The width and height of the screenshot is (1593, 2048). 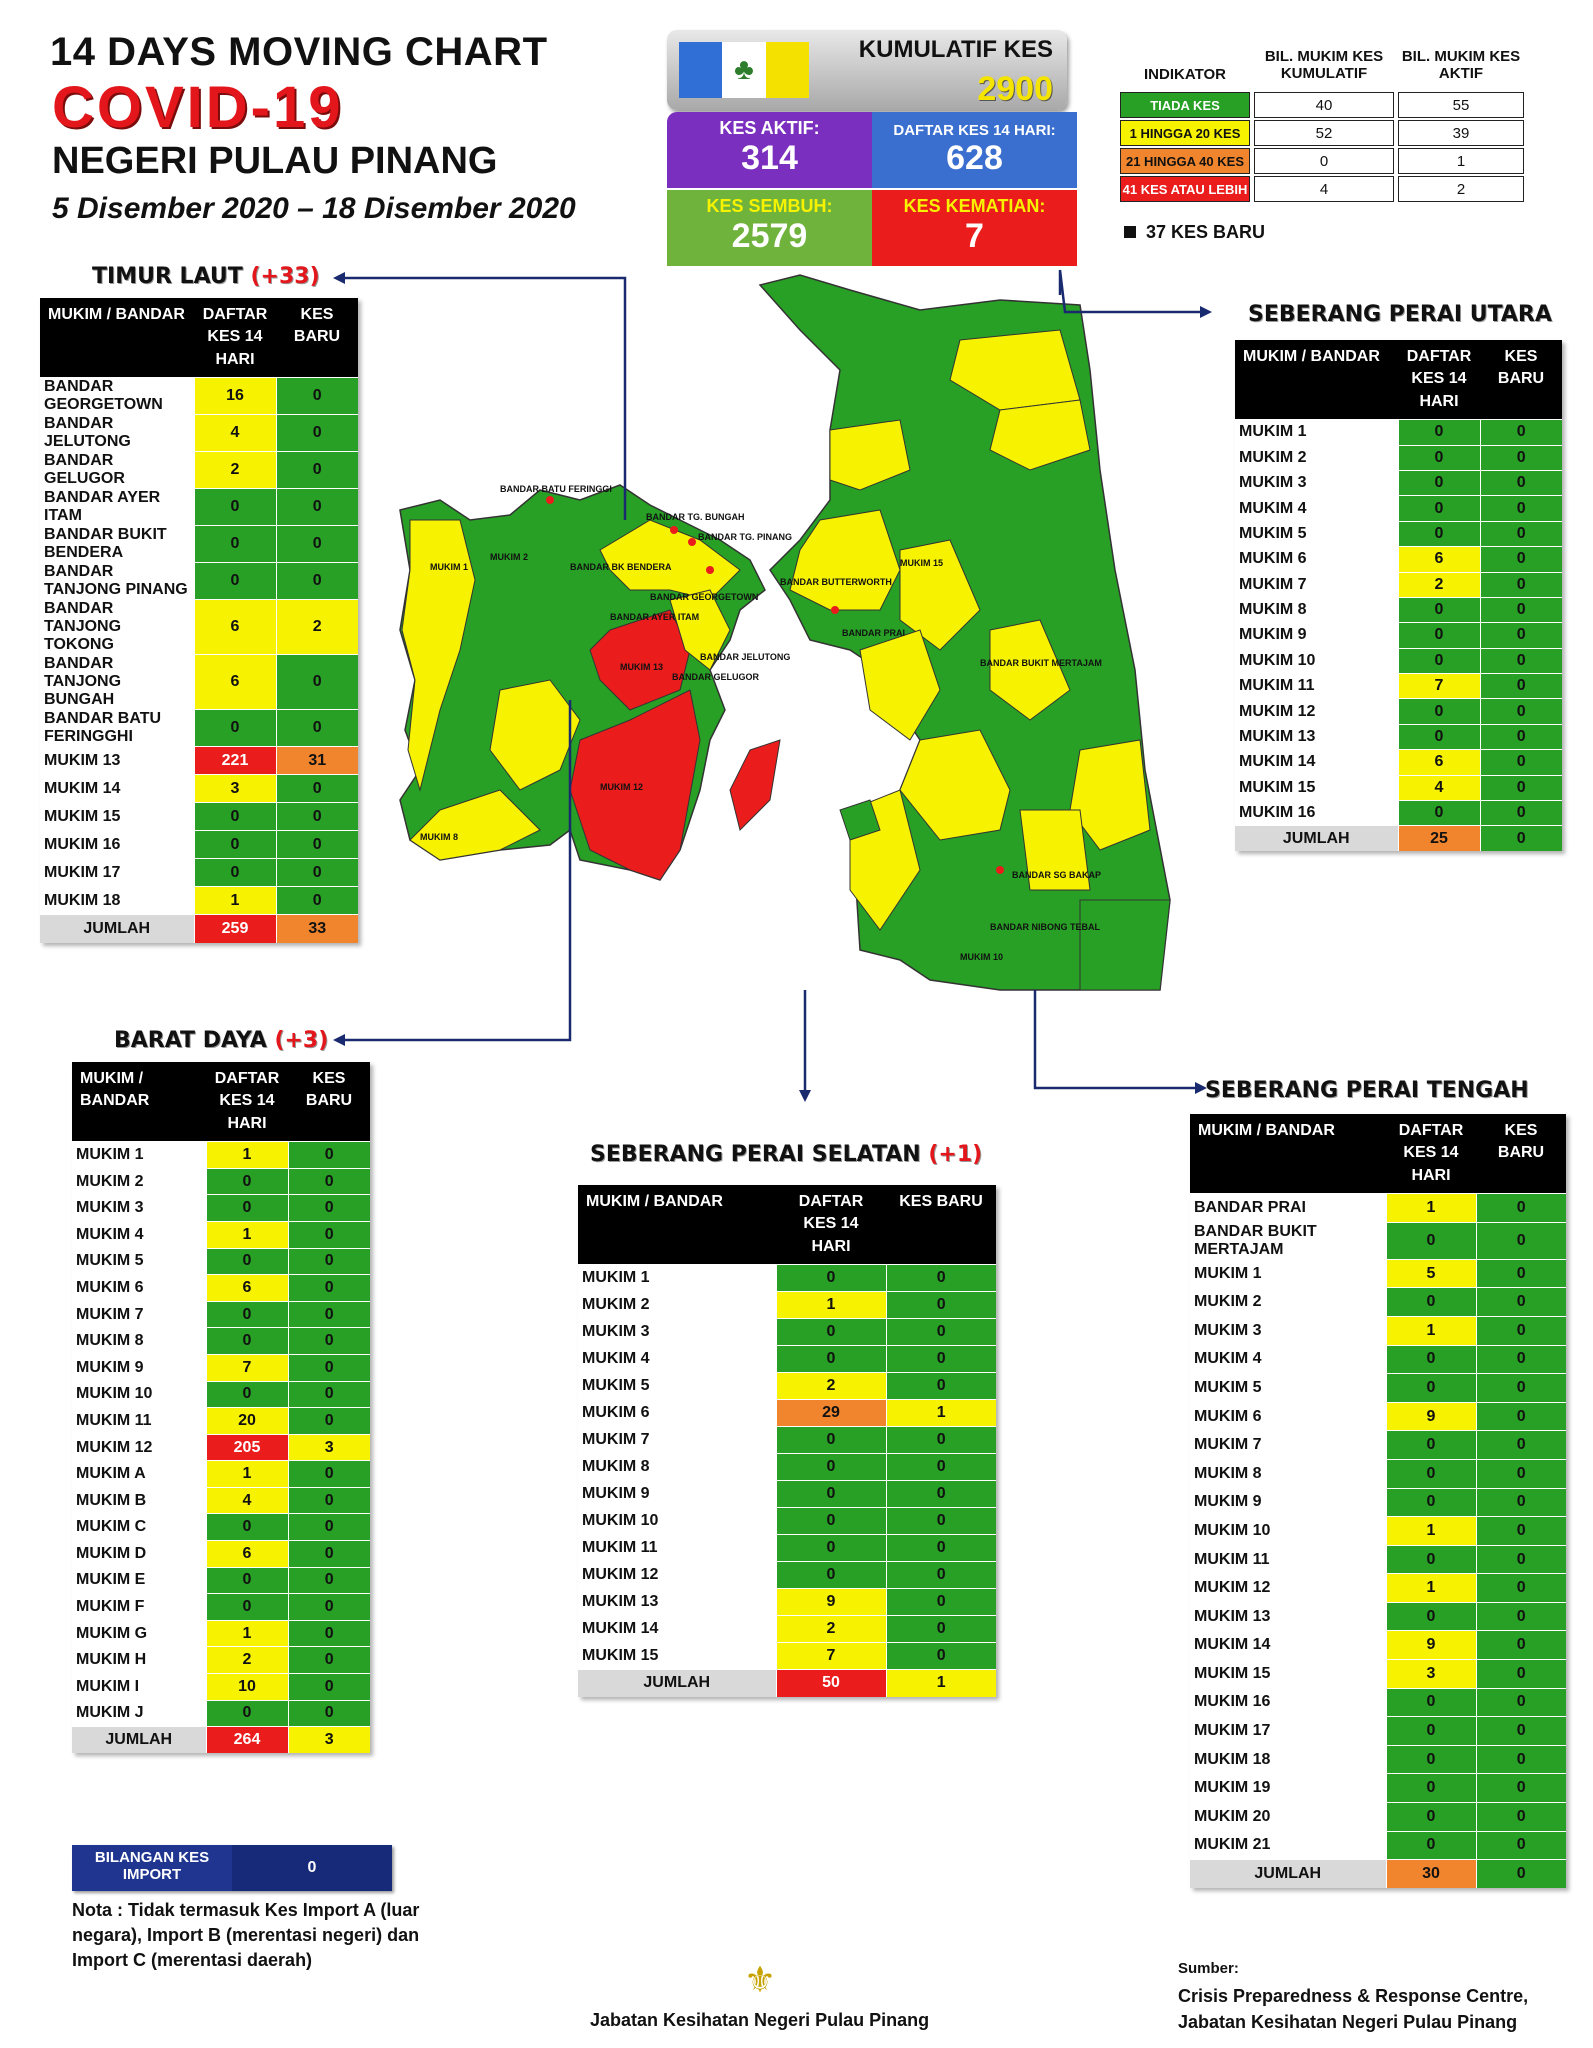 I want to click on total-14day-cell: 259, so click(x=234, y=928).